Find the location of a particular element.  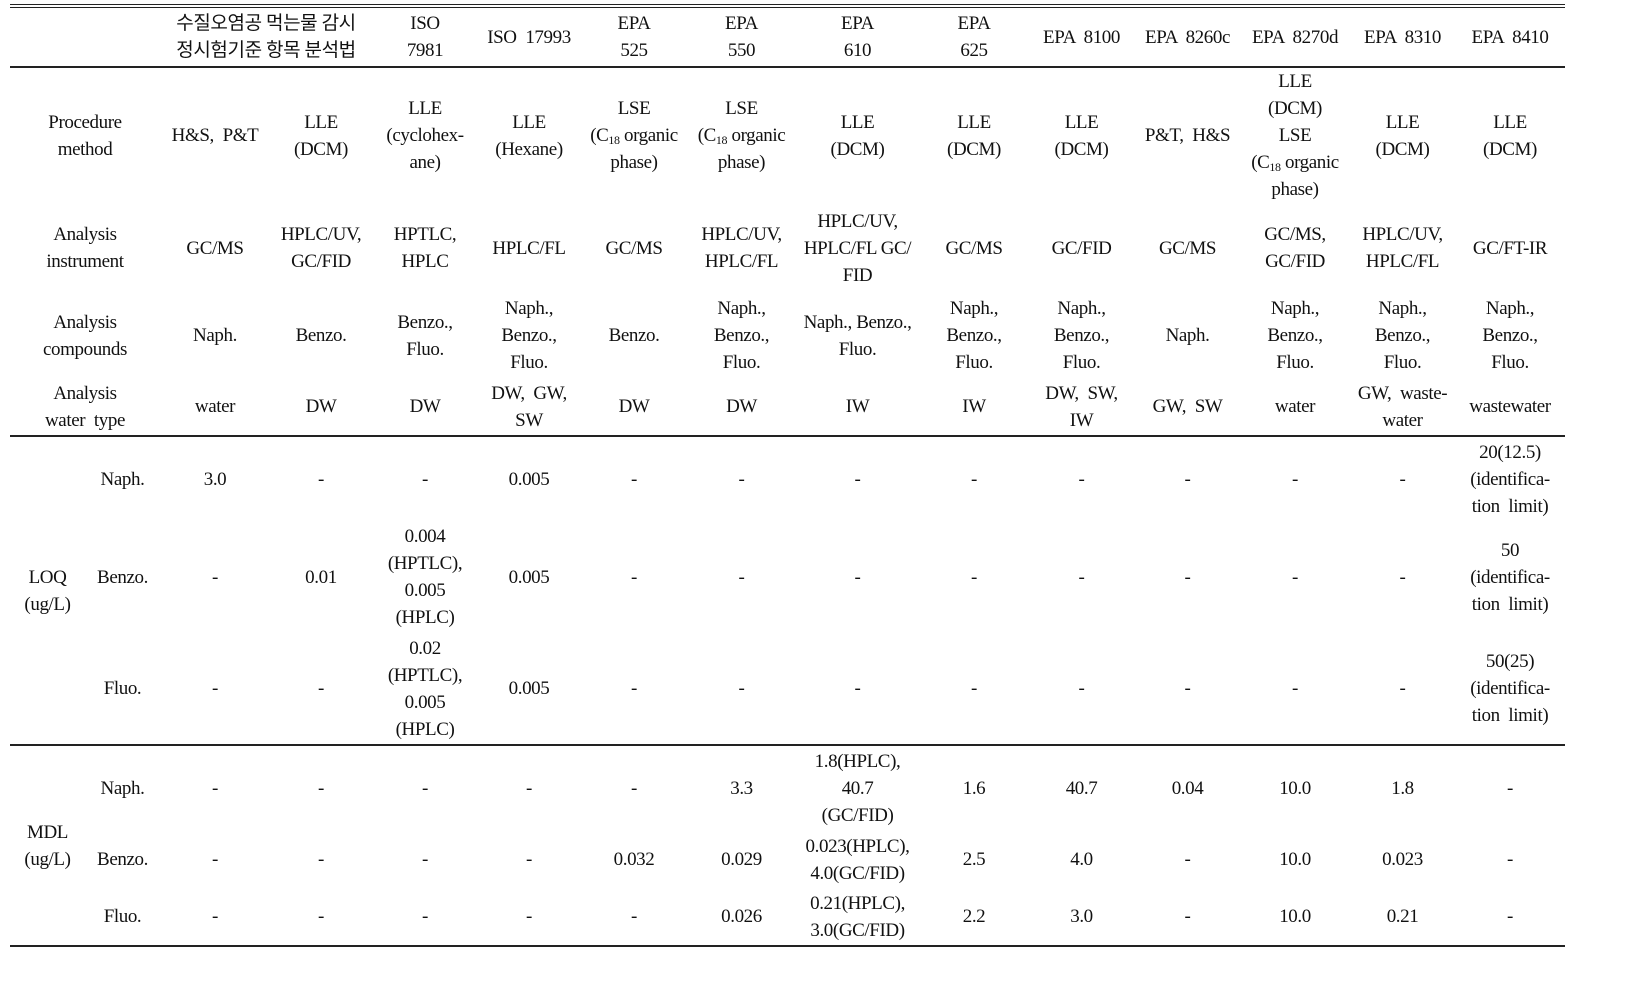

table-cell: 0.023(HPLC), 4.0(GC/FID) is located at coordinates (857, 859).